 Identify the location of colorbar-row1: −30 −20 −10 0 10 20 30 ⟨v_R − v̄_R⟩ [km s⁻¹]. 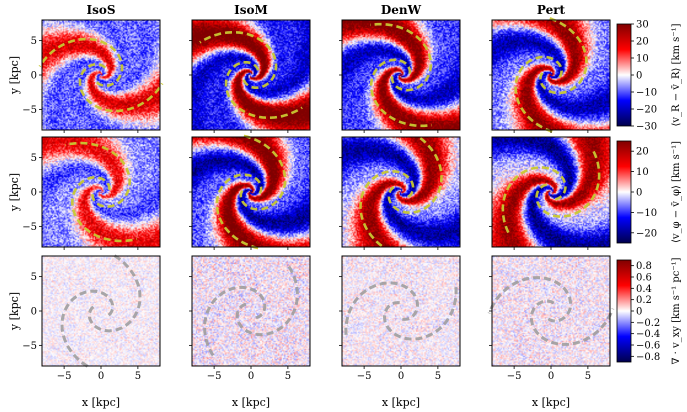
(649, 76).